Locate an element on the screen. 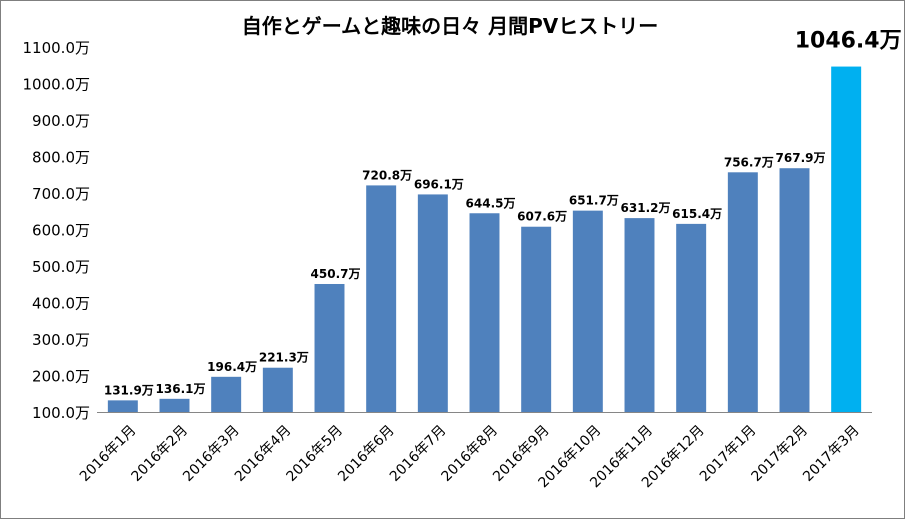 The width and height of the screenshot is (905, 519). data-label: 1046.4万 is located at coordinates (848, 41).